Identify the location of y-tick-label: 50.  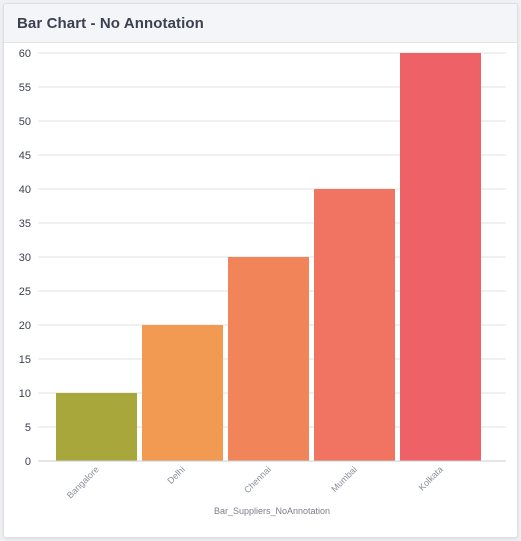
(25, 122).